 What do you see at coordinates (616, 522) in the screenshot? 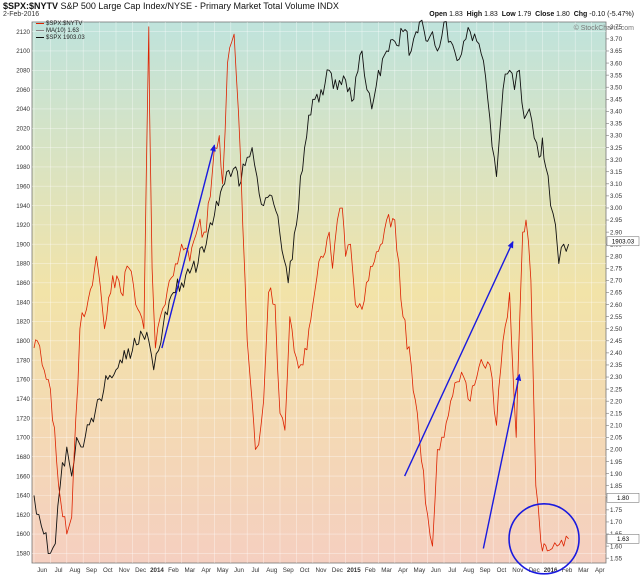
I see `right-tick-label: 1.70` at bounding box center [616, 522].